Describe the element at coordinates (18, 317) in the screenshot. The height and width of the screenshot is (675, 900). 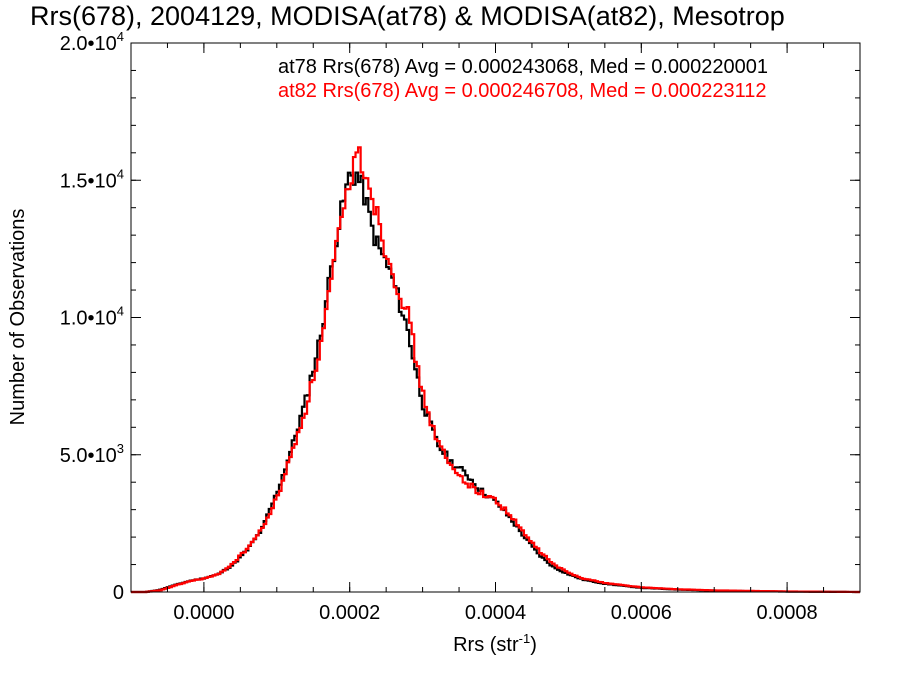
I see `y-axis-label: Number of Observations` at that location.